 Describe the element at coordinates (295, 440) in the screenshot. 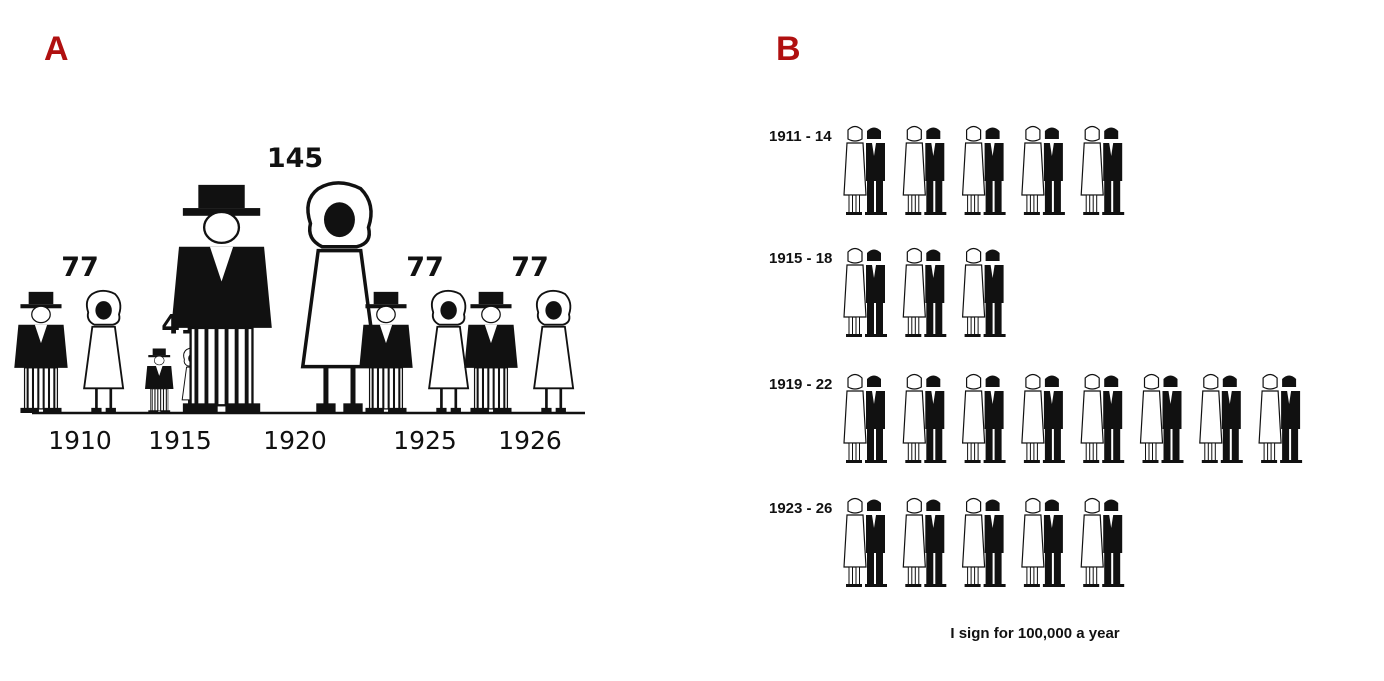

I see `chart-a-year-label: 1920` at that location.